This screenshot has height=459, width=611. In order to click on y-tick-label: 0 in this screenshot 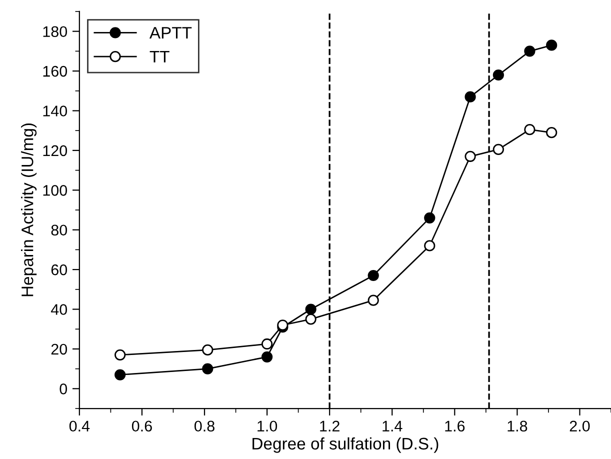, I will do `click(64, 389)`.